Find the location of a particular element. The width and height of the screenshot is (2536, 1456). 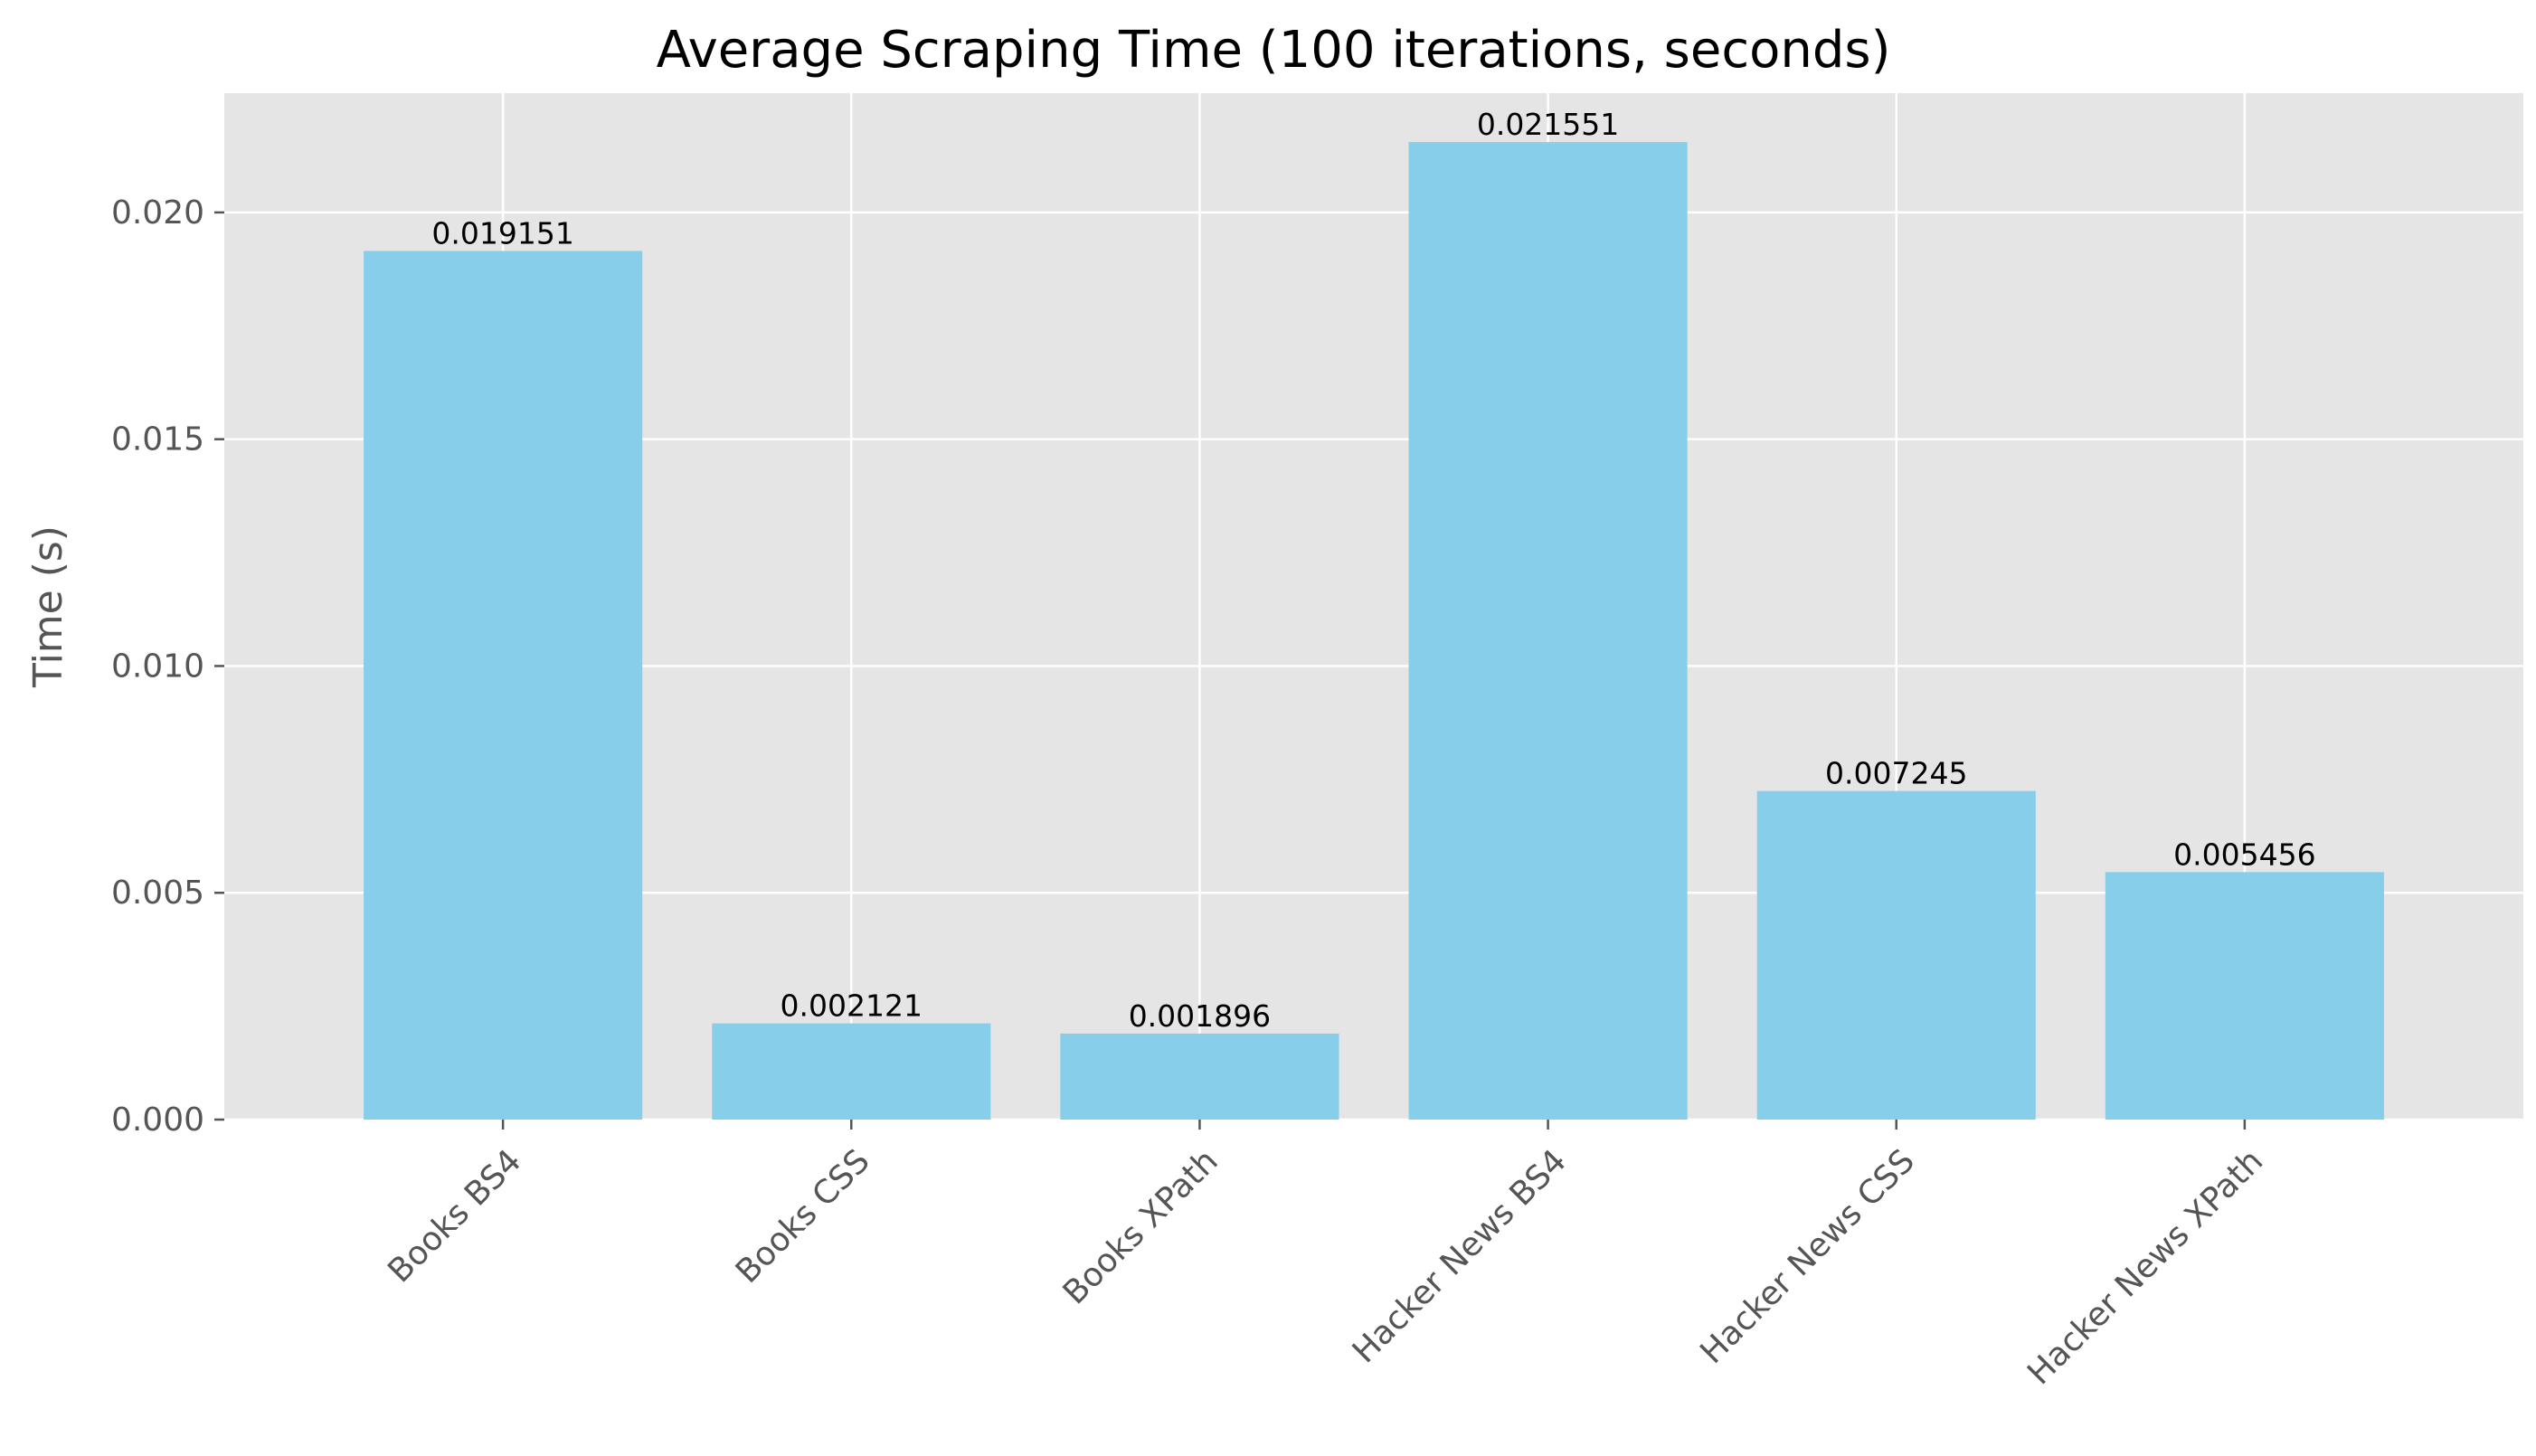

y-tick-label: 0.005 is located at coordinates (157, 893).